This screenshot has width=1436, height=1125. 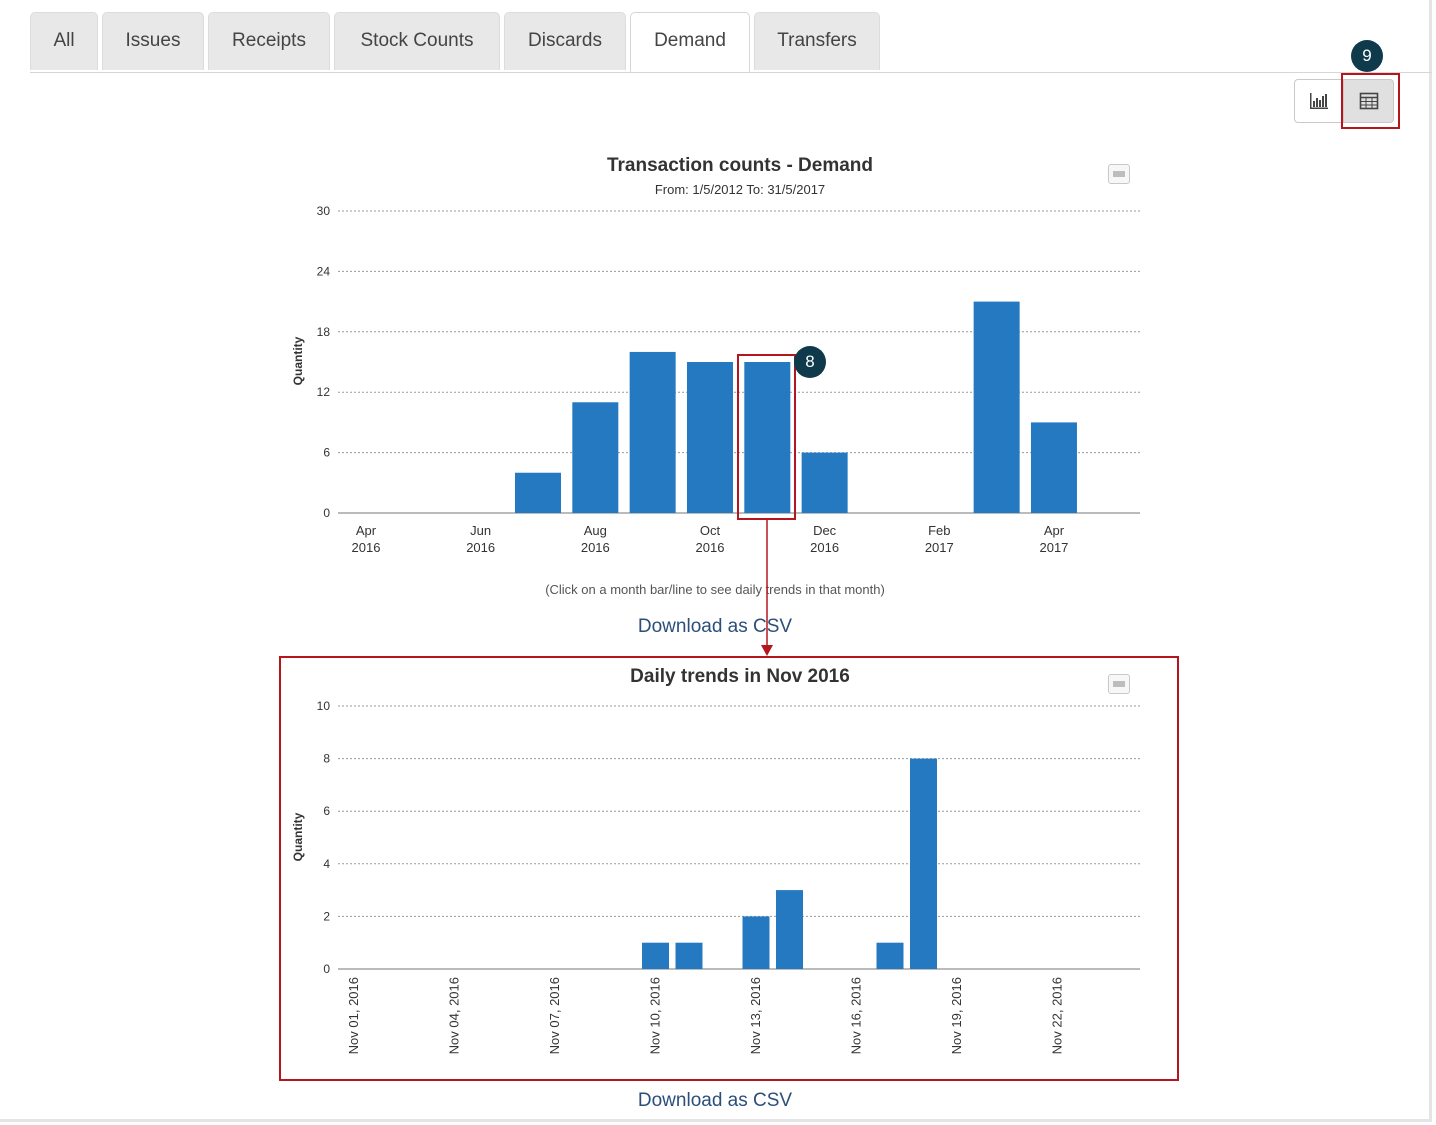 What do you see at coordinates (480, 530) in the screenshot?
I see `x-tick-month: Jun` at bounding box center [480, 530].